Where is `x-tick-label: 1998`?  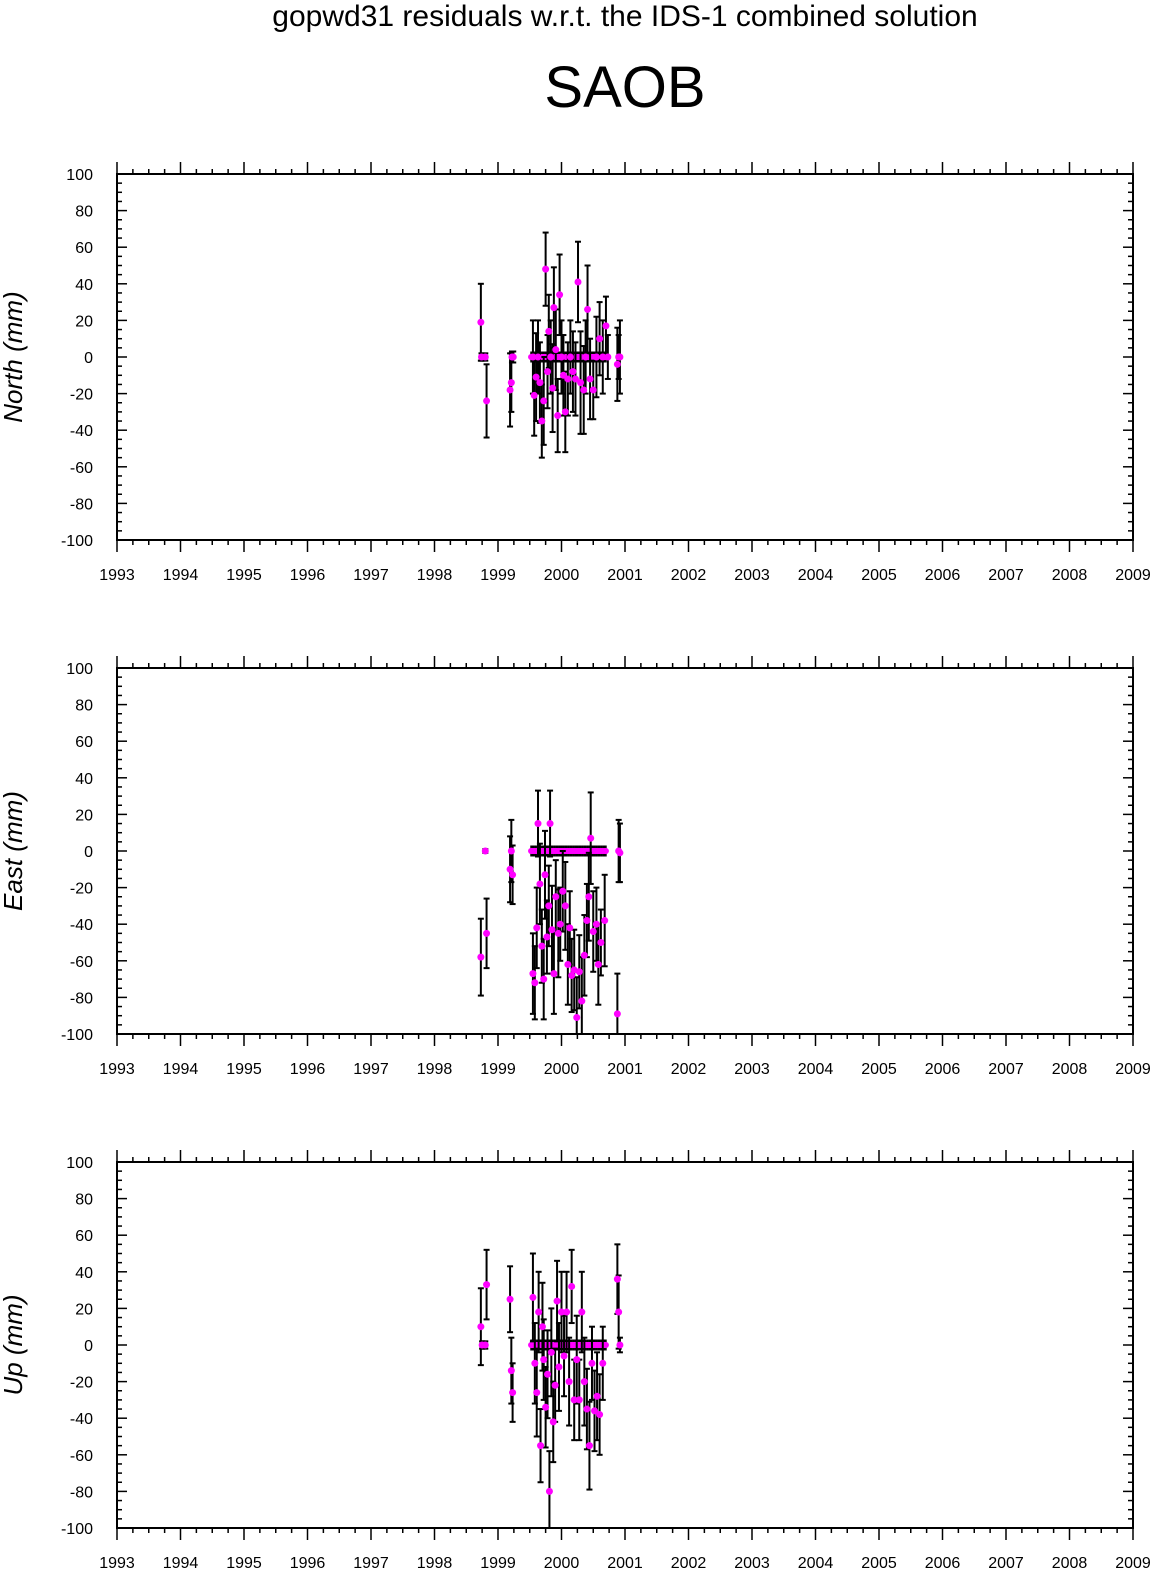
x-tick-label: 1998 is located at coordinates (435, 1563).